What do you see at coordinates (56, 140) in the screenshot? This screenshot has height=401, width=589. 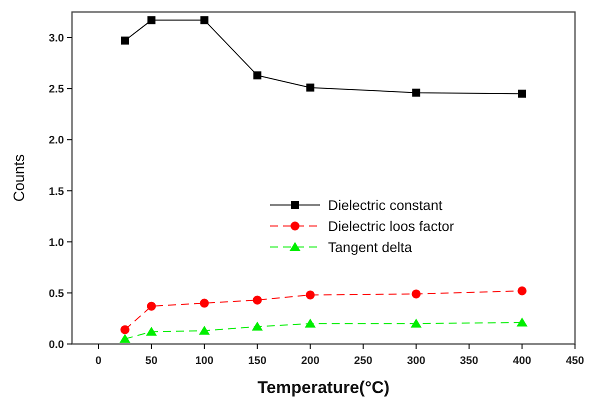 I see `y-tick-label: 2.0` at bounding box center [56, 140].